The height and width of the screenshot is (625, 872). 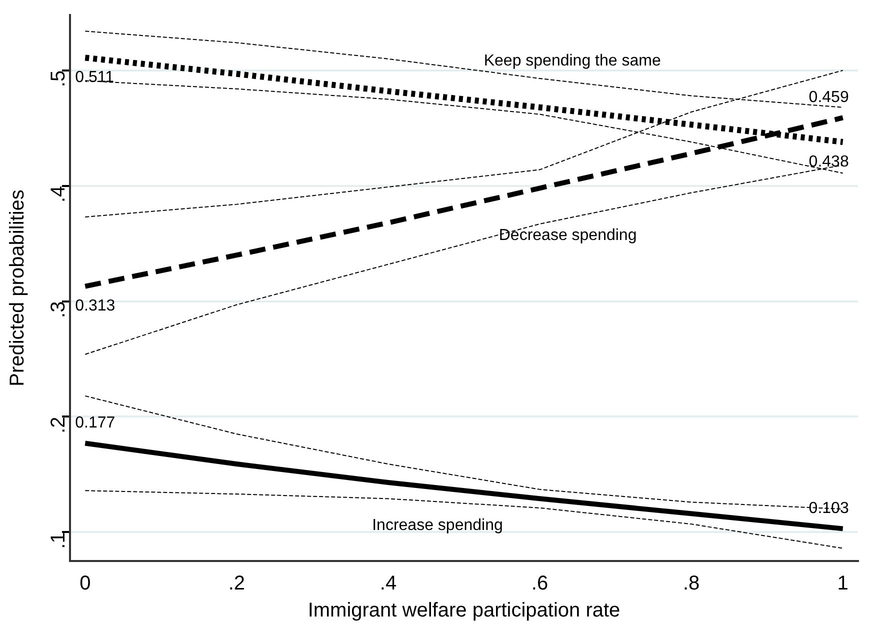 What do you see at coordinates (828, 97) in the screenshot?
I see `data-label: 0.459` at bounding box center [828, 97].